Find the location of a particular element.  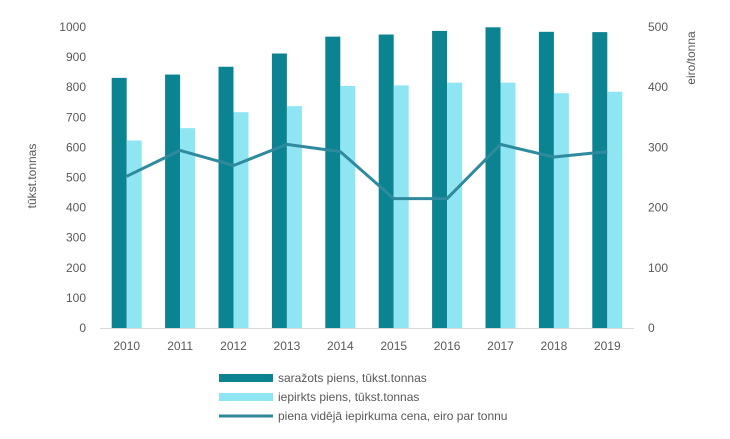

left-tick-label: 100 is located at coordinates (76, 298).